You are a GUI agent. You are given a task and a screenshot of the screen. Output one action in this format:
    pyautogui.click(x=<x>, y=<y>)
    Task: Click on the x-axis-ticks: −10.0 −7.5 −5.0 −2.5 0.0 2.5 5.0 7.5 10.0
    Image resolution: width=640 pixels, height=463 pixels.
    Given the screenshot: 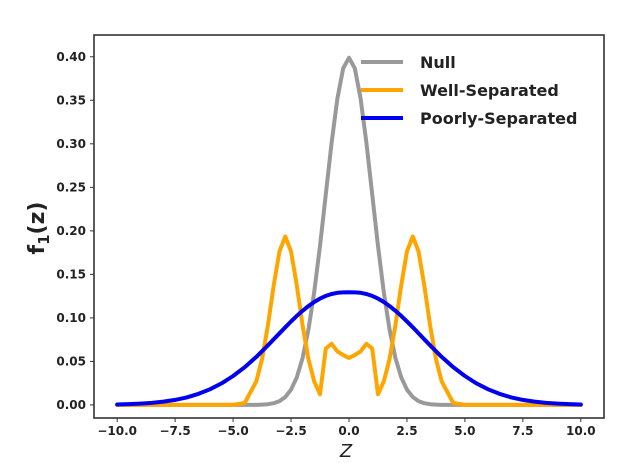 What is the action you would take?
    pyautogui.click(x=346, y=428)
    